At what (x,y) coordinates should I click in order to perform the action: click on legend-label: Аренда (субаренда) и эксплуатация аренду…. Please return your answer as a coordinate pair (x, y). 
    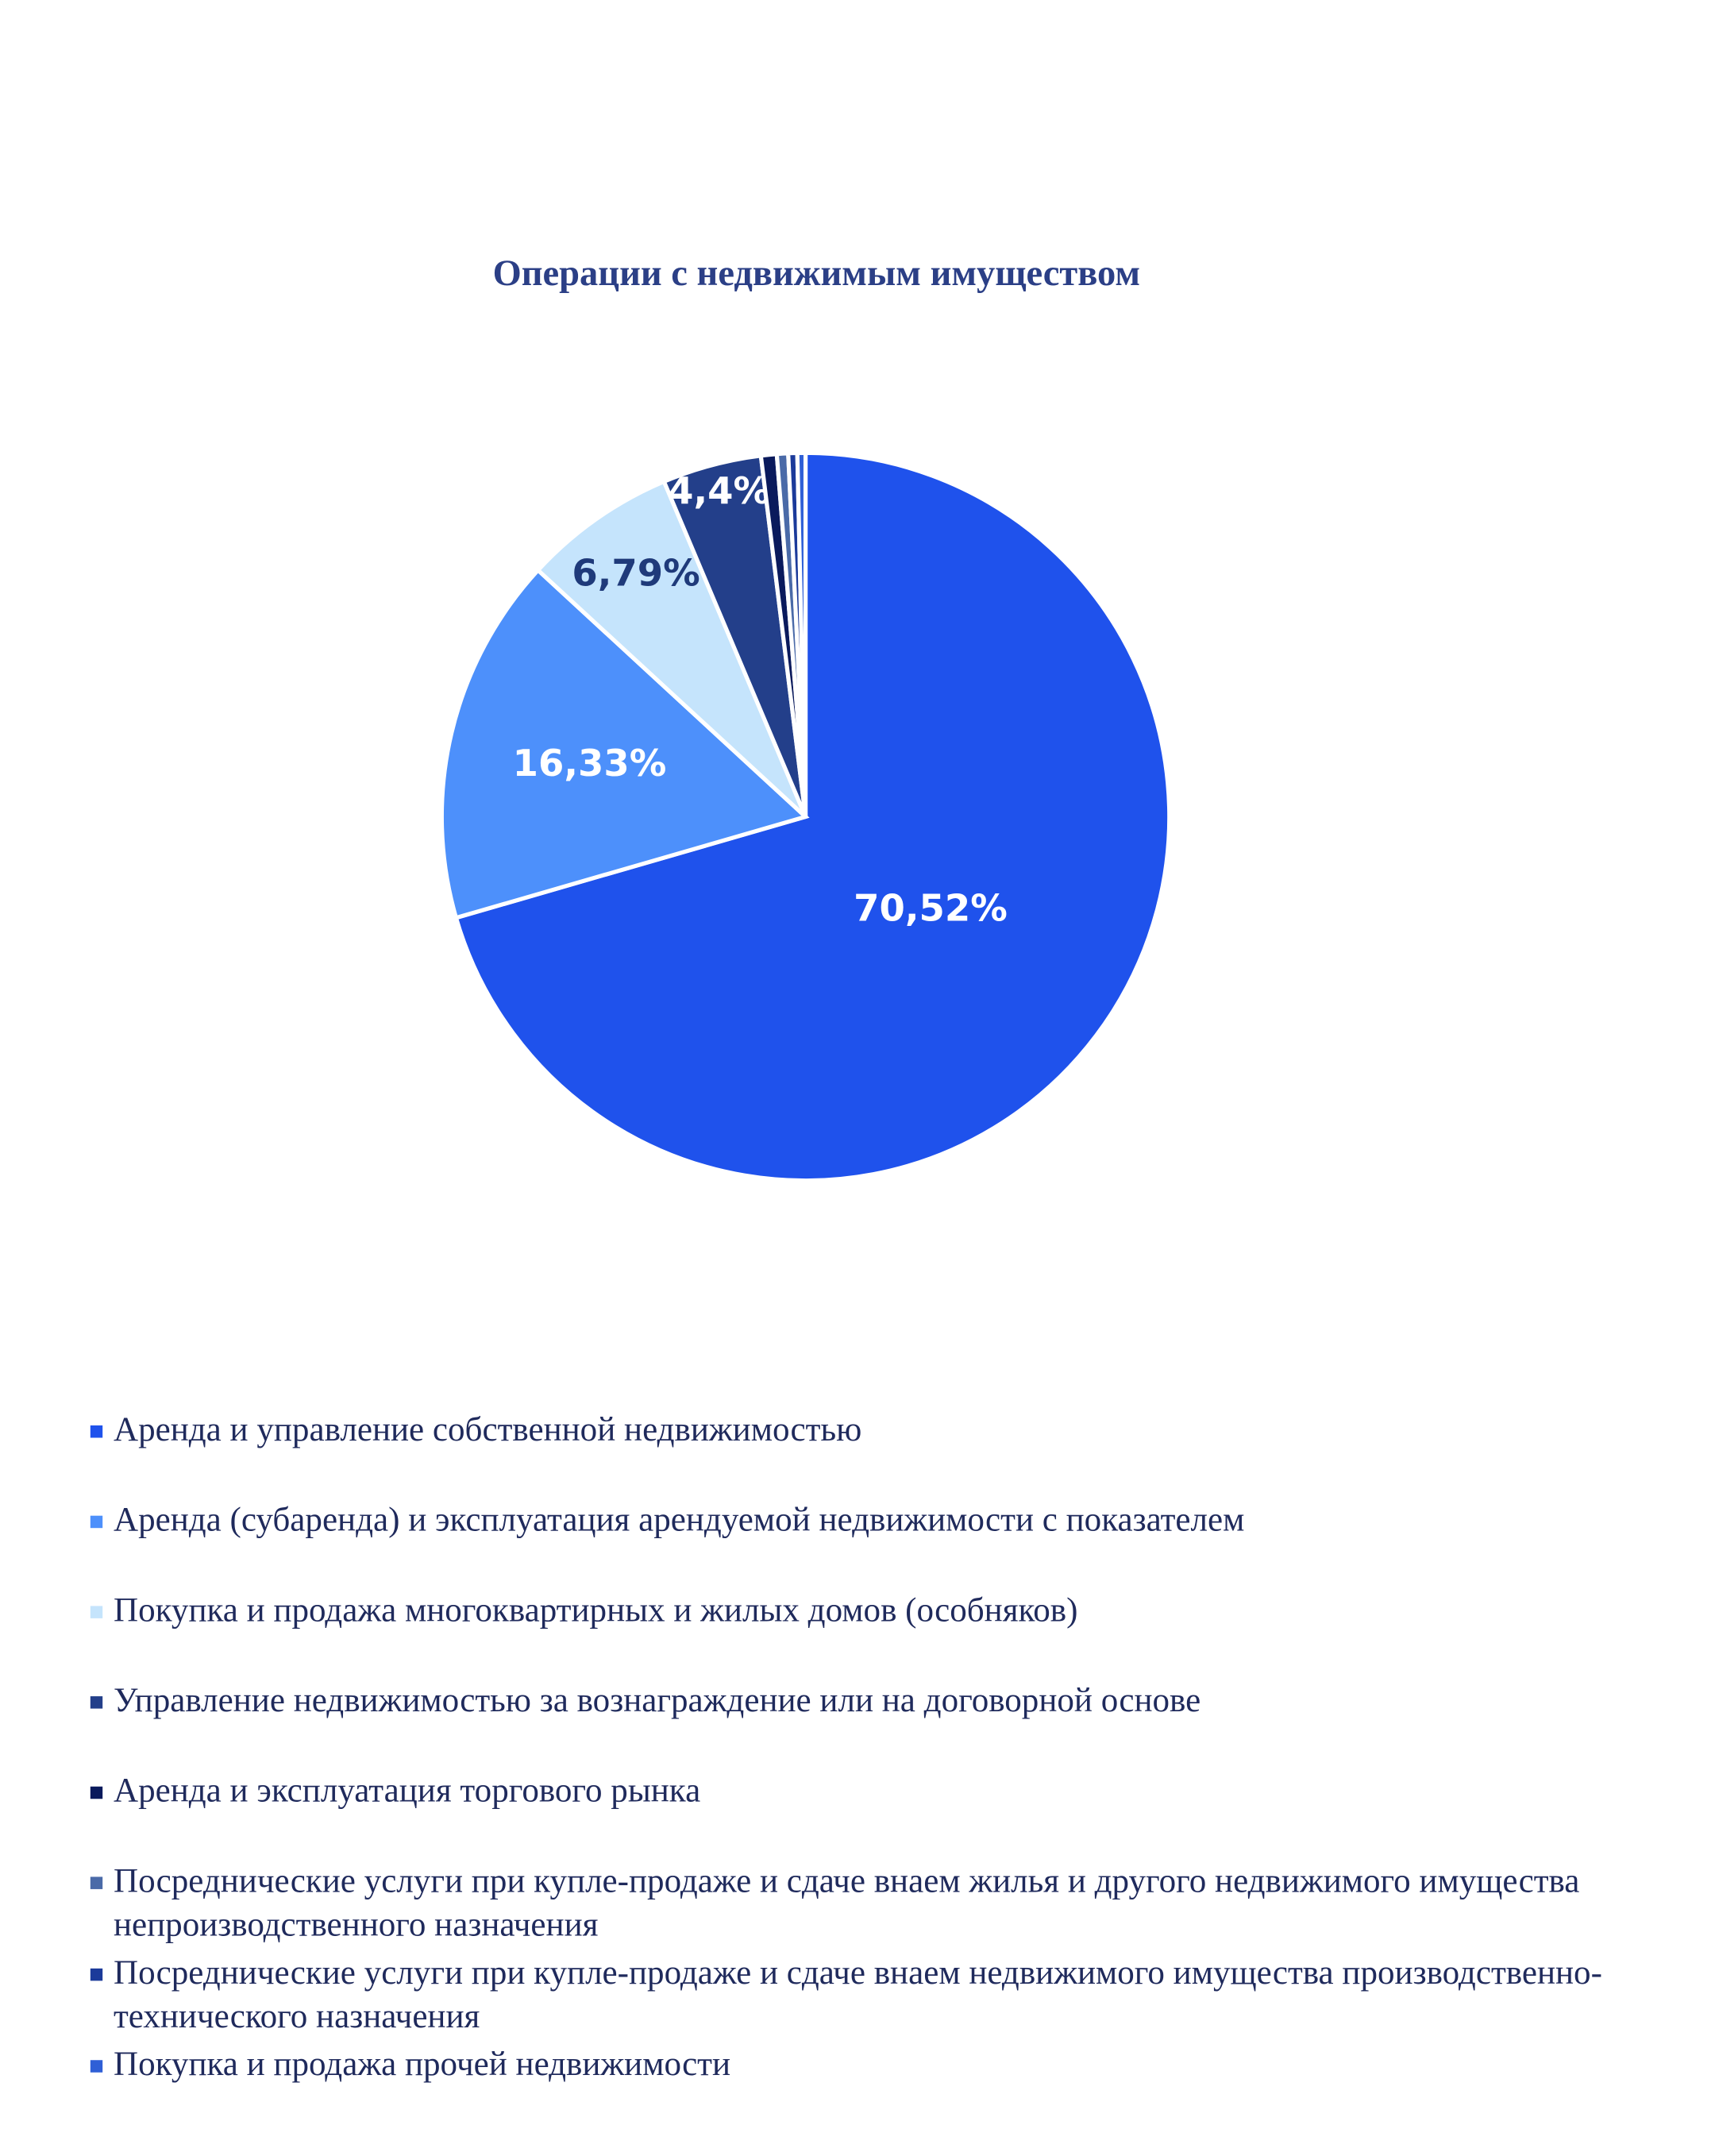
    Looking at the image, I should click on (679, 1520).